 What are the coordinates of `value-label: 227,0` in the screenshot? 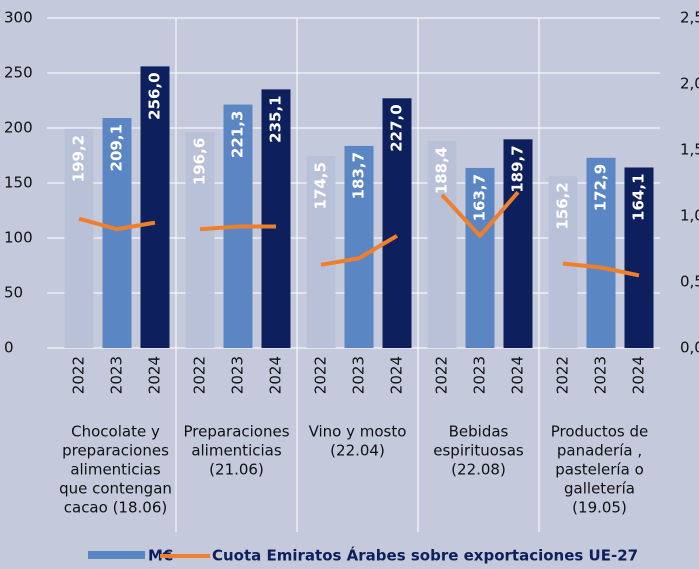 It's located at (397, 127).